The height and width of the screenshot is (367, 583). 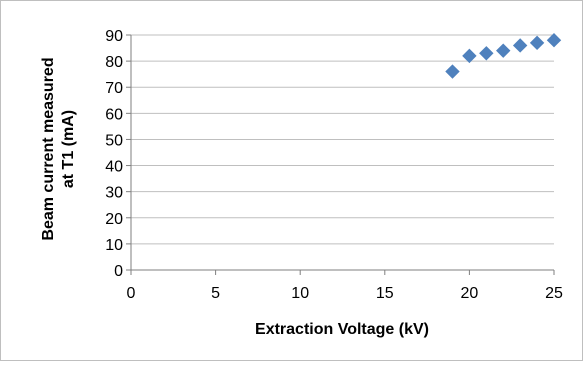 I want to click on x-tick-label: 0, so click(x=131, y=293).